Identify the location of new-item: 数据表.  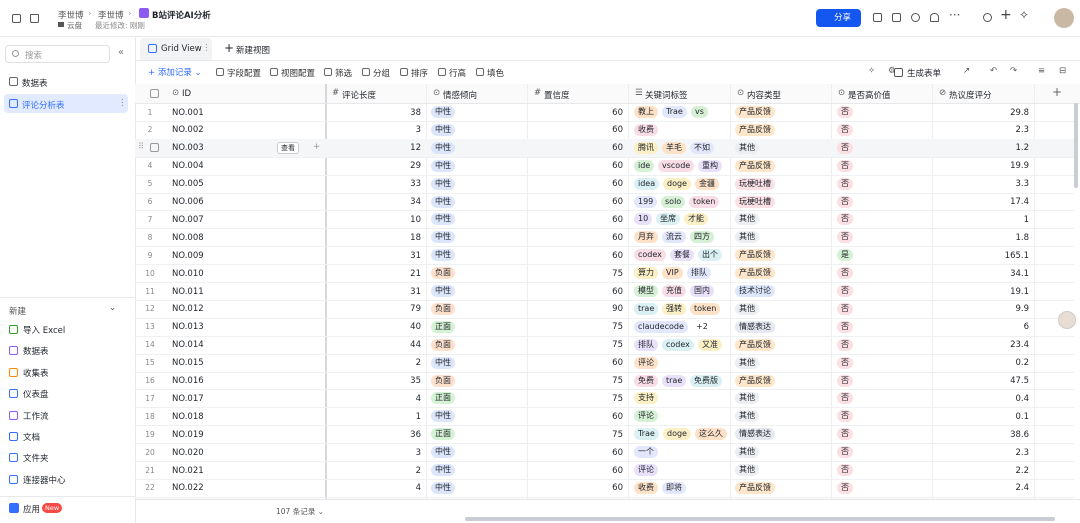
(36, 352).